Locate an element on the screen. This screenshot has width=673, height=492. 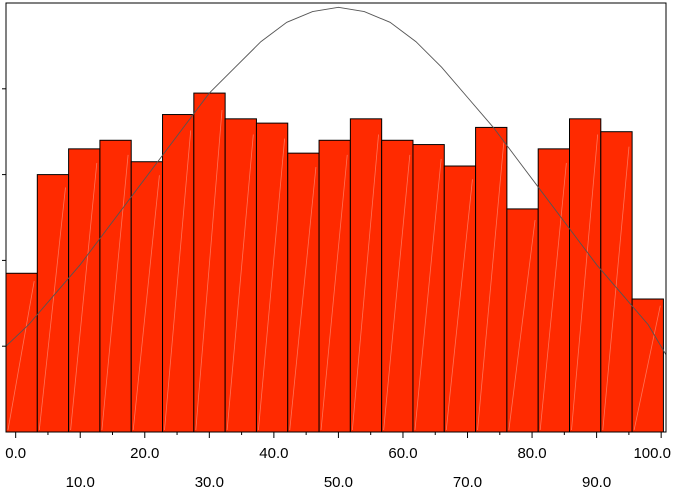
x-tick-label: 100.0 is located at coordinates (652, 453).